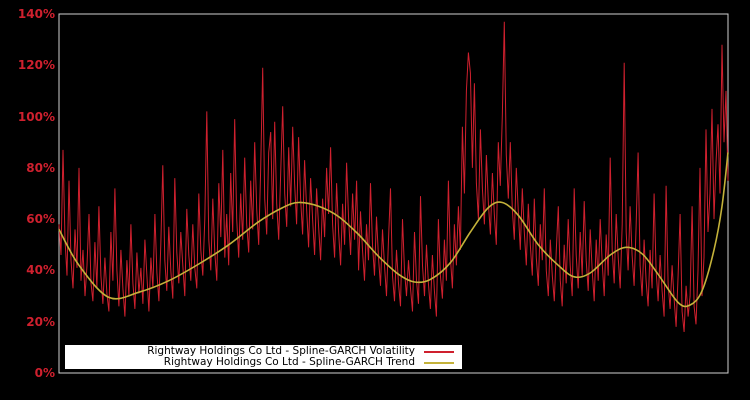 This screenshot has width=750, height=400. I want to click on y-axis-tick-label: 100%, so click(36, 116).